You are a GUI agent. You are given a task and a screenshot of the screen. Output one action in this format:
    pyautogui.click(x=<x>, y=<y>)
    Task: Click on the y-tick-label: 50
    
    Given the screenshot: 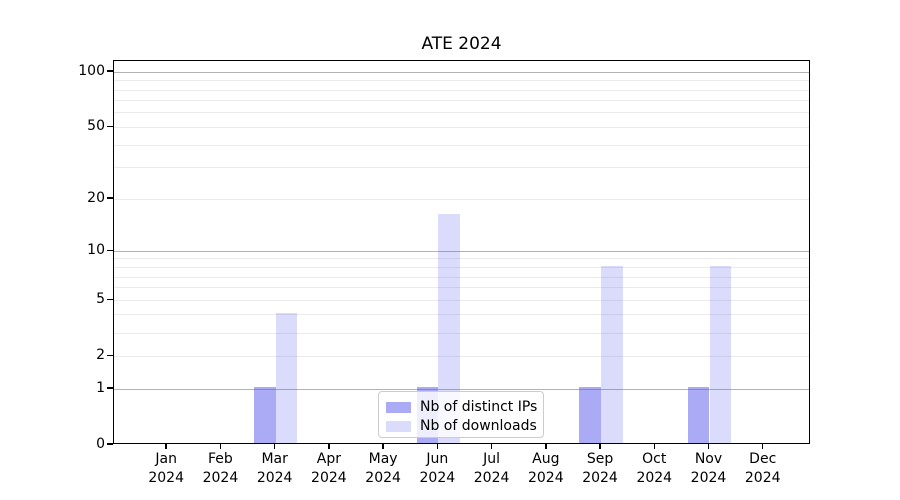 What is the action you would take?
    pyautogui.click(x=96, y=126)
    